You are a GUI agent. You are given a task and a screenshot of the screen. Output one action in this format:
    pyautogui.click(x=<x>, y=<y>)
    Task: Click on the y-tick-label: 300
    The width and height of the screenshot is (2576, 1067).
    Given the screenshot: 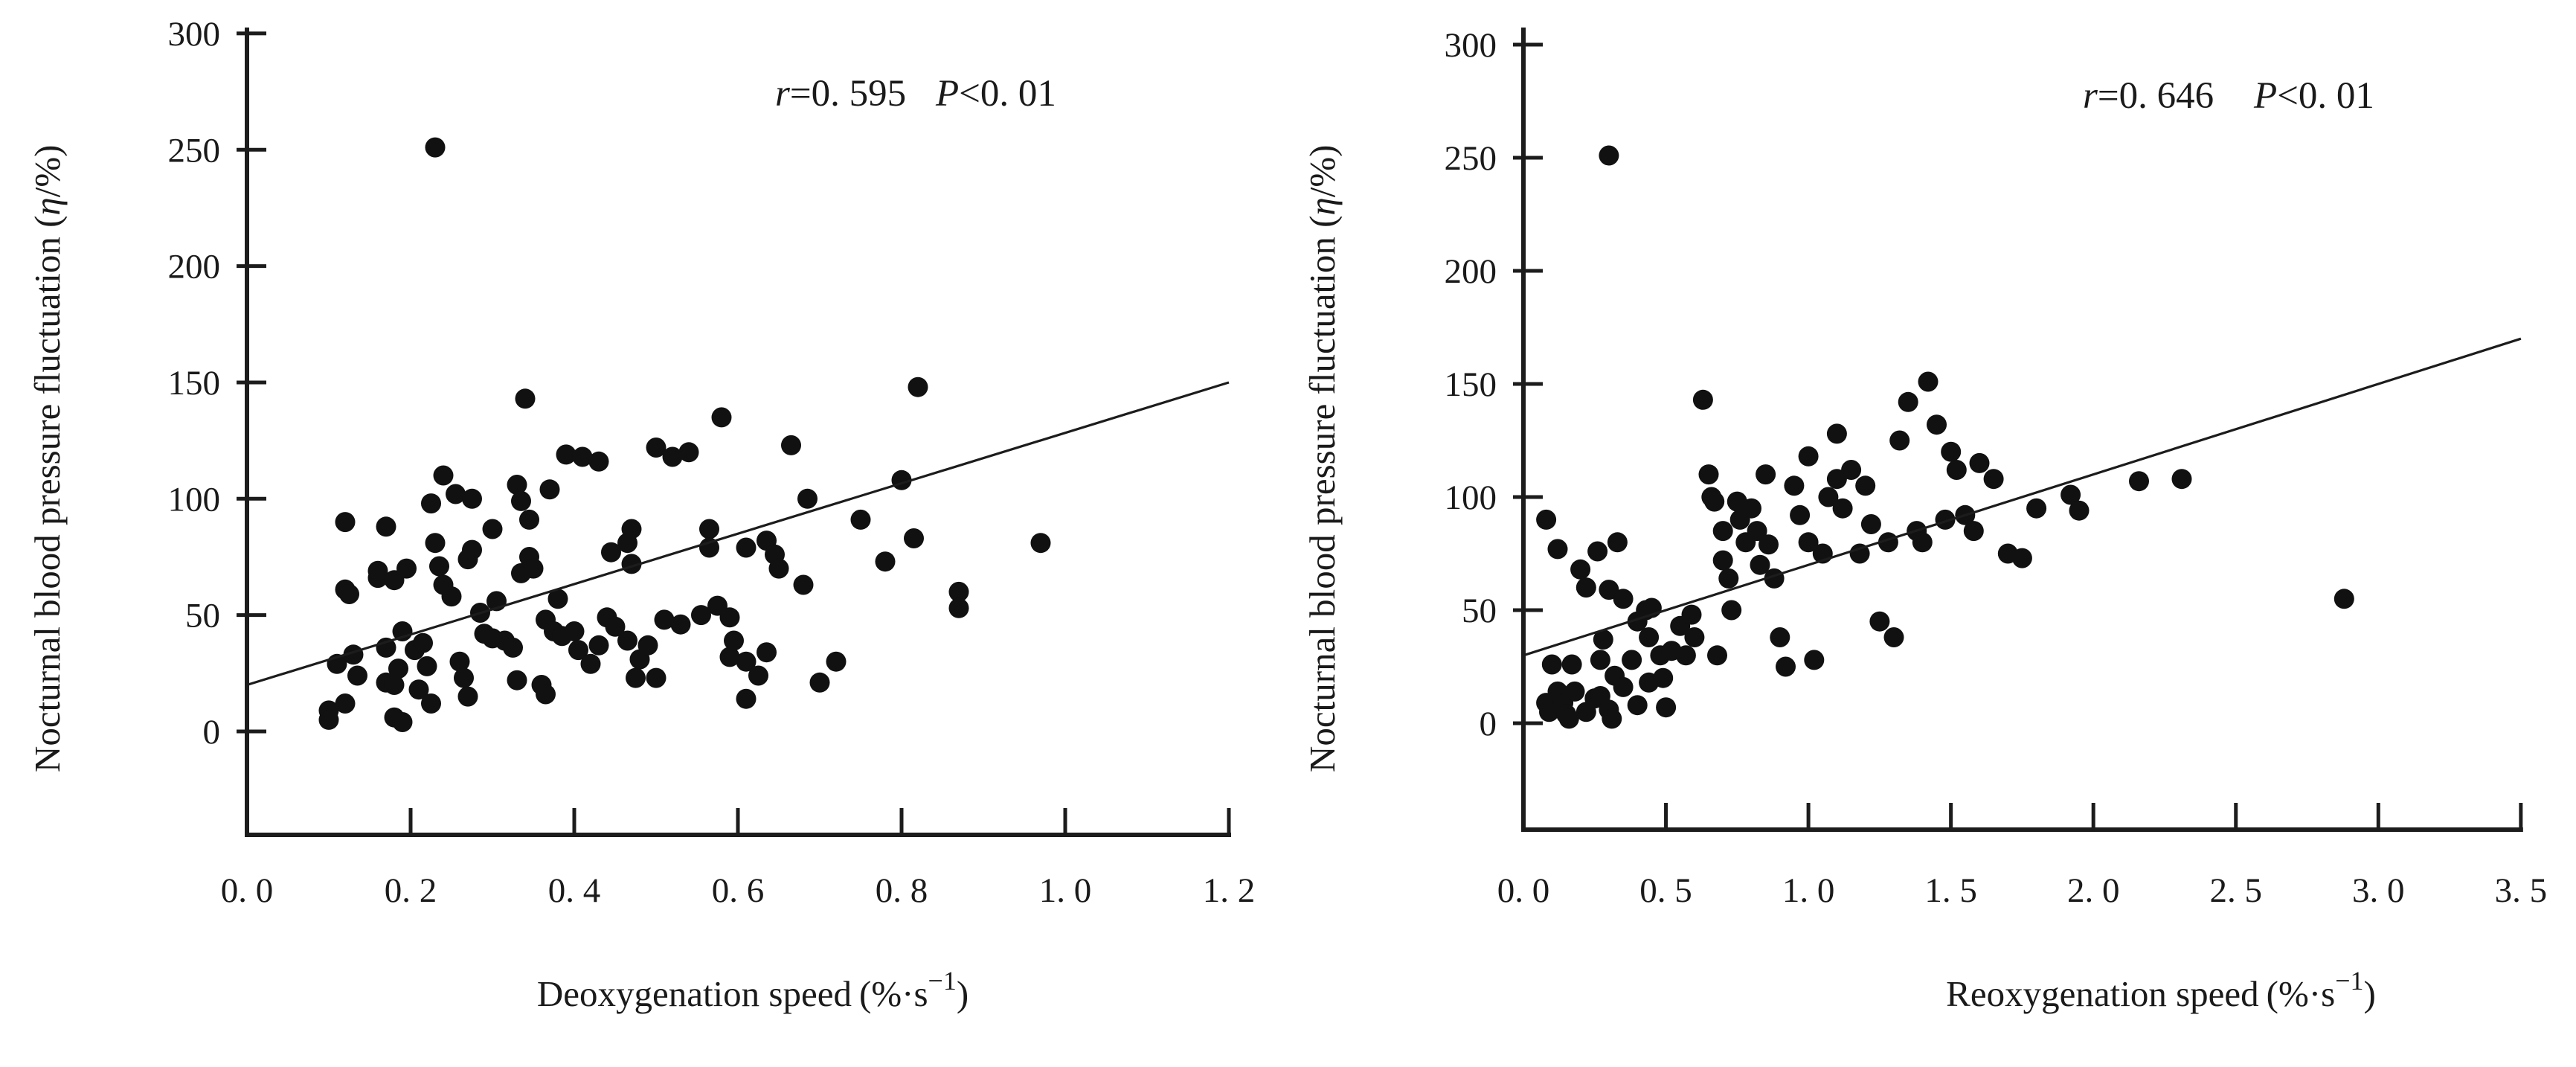 What is the action you would take?
    pyautogui.click(x=1471, y=45)
    